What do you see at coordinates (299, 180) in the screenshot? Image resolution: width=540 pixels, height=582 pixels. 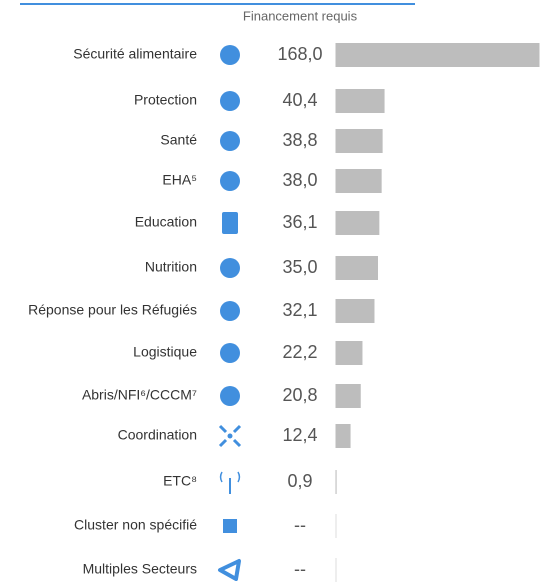 I see `value-label: 38,0` at bounding box center [299, 180].